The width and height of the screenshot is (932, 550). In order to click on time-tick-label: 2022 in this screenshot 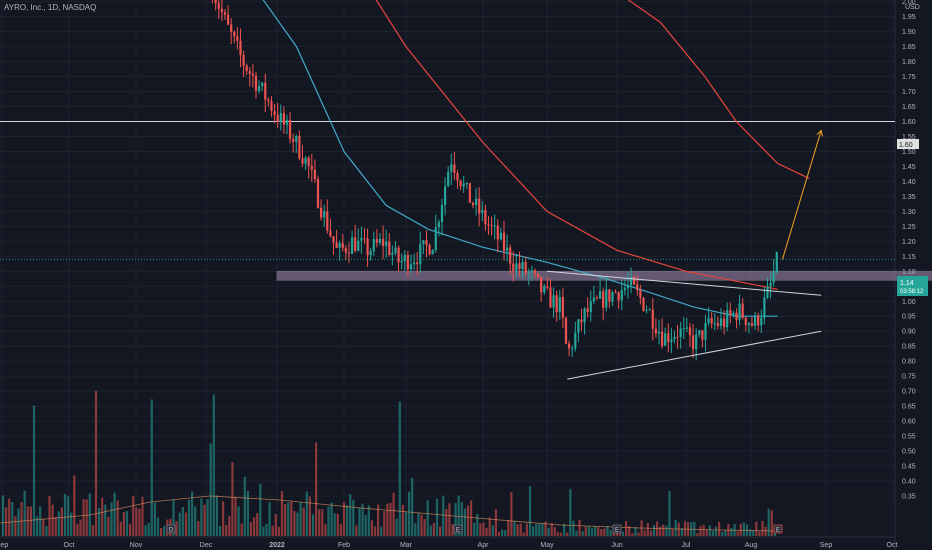, I will do `click(277, 545)`.